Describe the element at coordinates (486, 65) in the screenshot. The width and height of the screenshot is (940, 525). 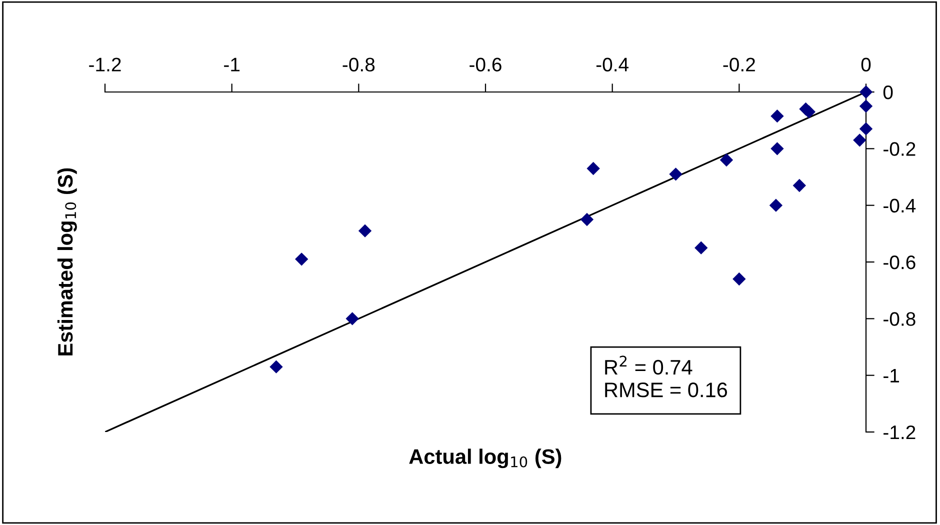
I see `x-tick-label: -0.6` at that location.